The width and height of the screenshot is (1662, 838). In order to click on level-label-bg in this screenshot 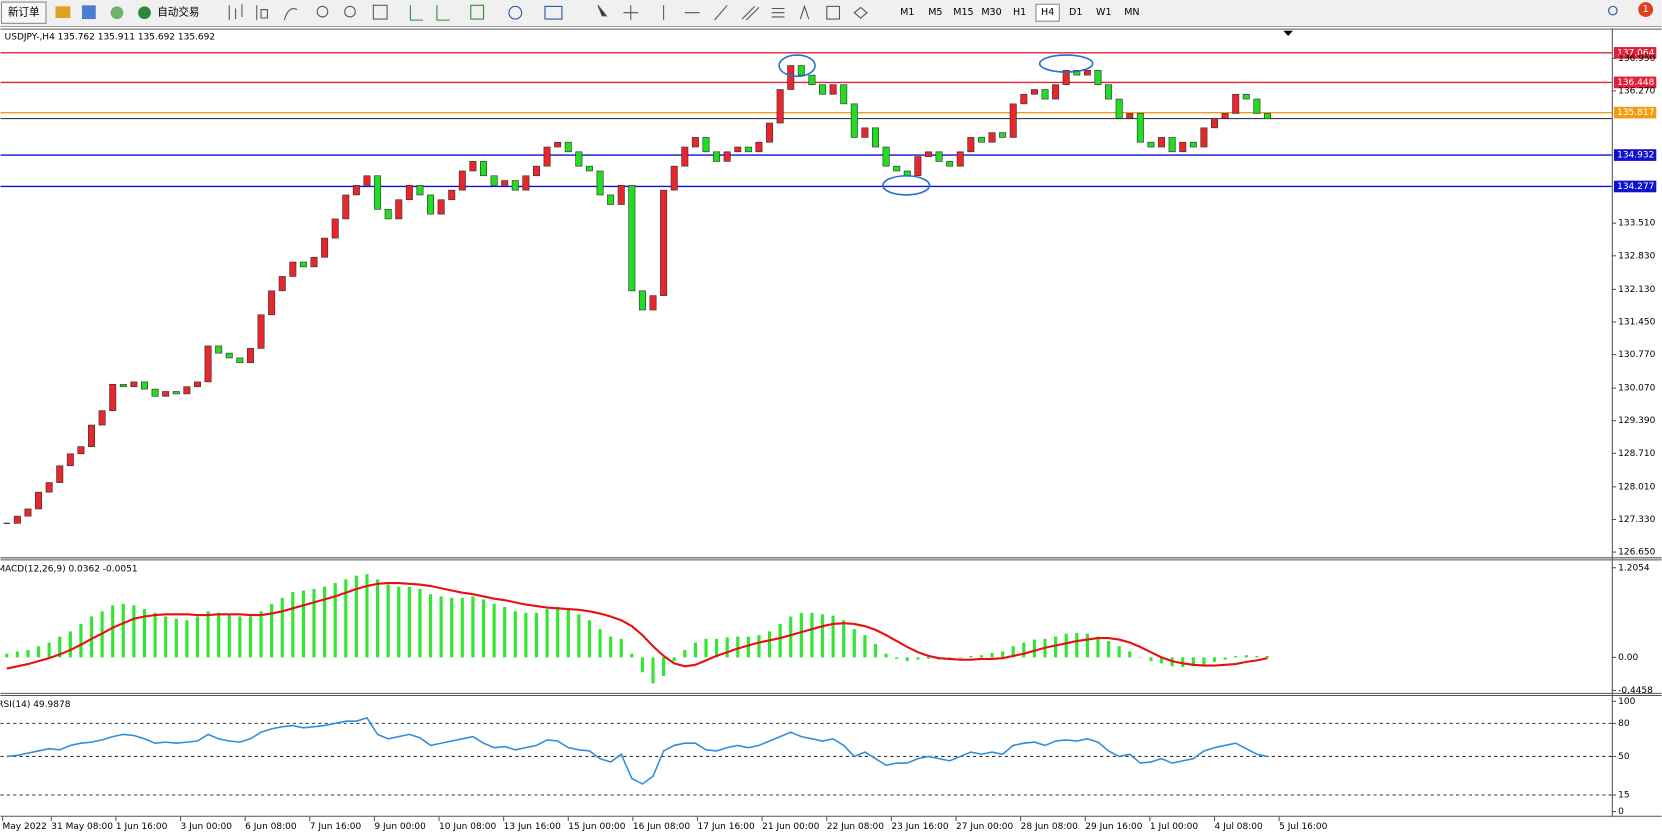, I will do `click(1635, 53)`.